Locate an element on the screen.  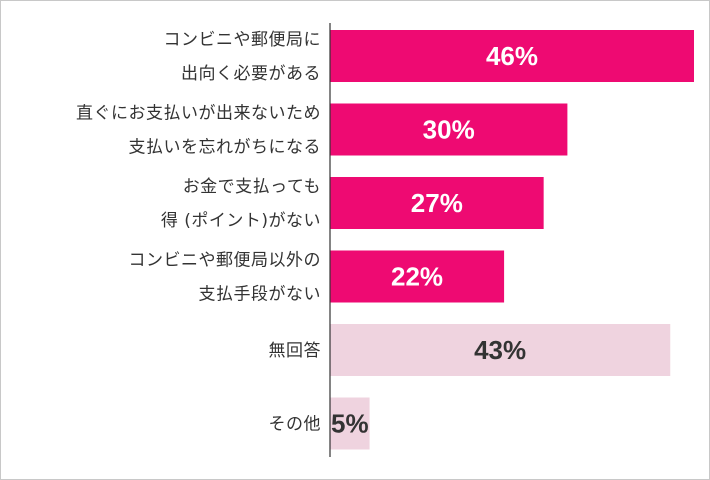
data-label-0: 46% is located at coordinates (512, 56).